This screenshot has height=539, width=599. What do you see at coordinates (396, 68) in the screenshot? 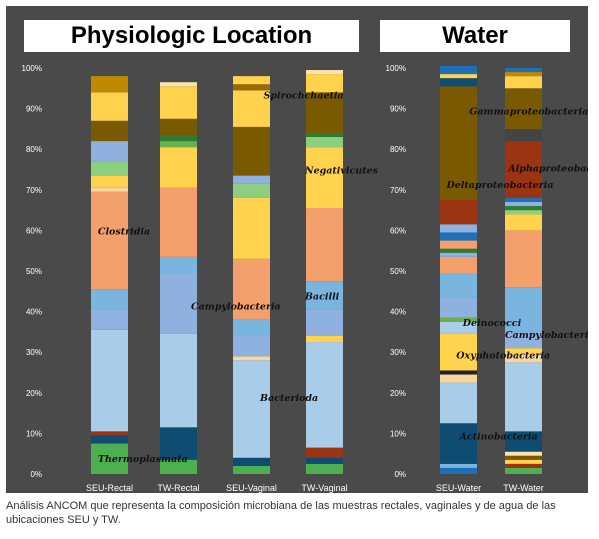
I see `y-tick-label: 100%` at bounding box center [396, 68].